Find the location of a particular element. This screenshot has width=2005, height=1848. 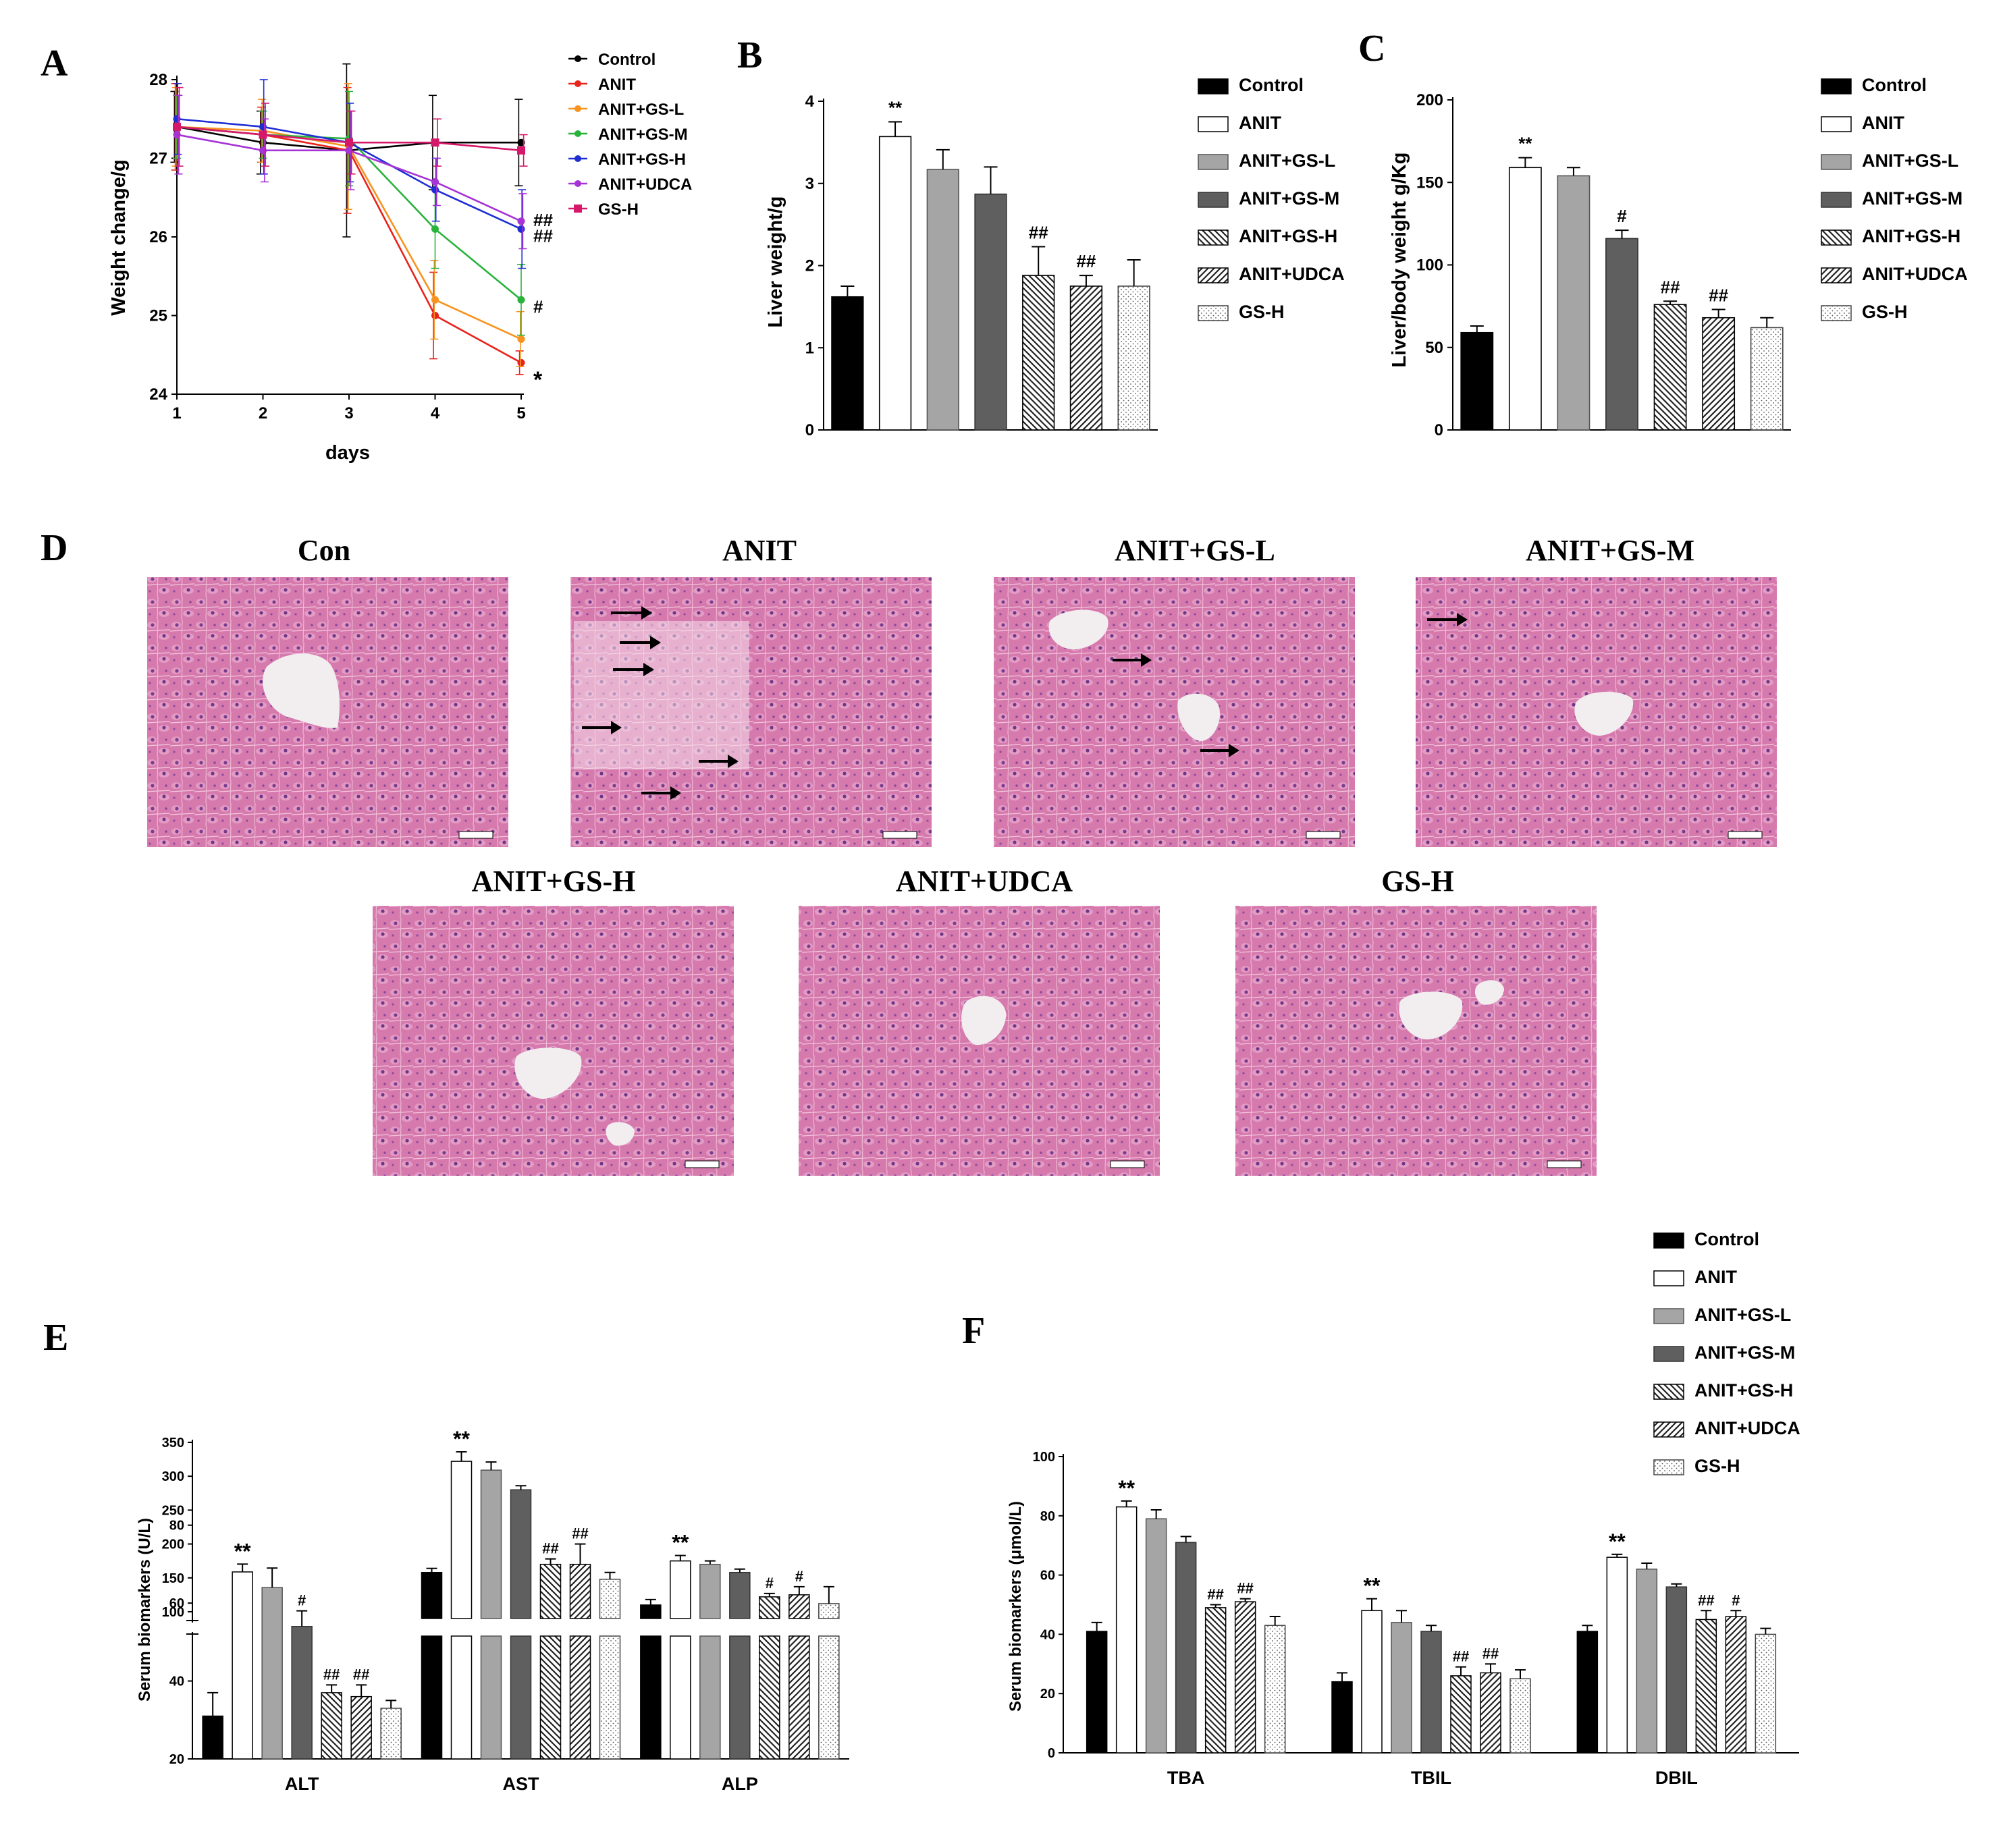

bar-anit is located at coordinates (1525, 299).